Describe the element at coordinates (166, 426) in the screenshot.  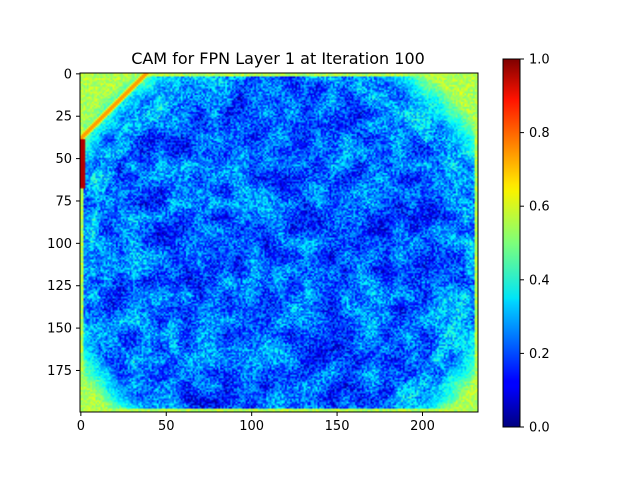
I see `x-tick-label: 50` at that location.